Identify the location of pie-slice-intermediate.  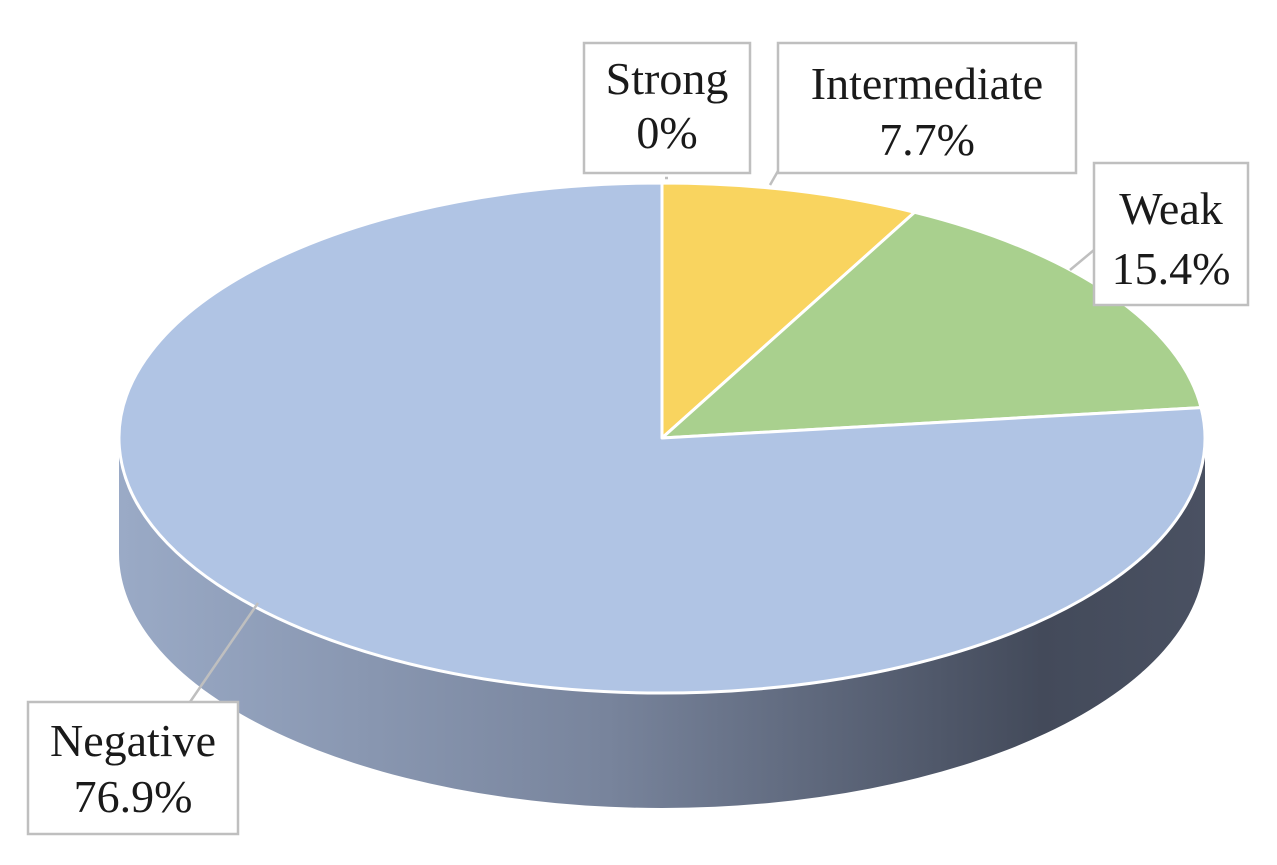
(788, 310).